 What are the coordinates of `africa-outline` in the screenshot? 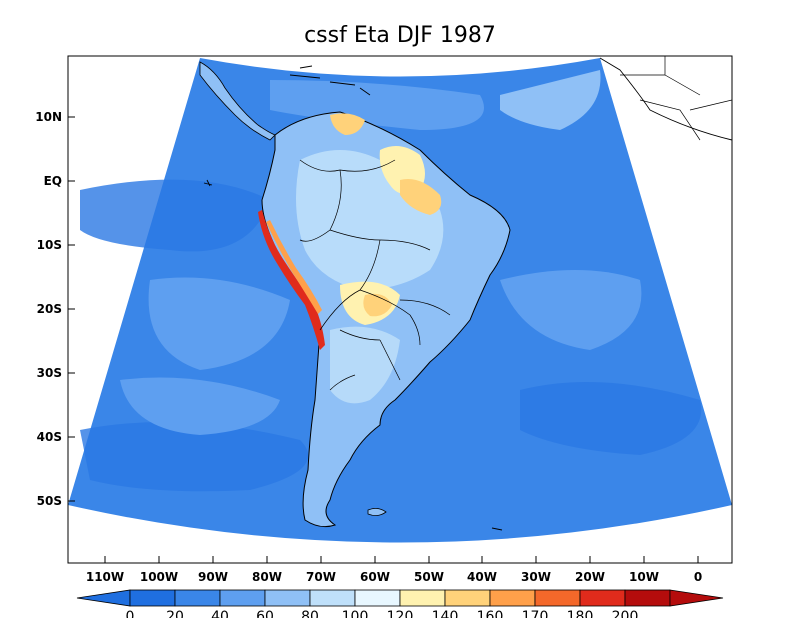 It's located at (665, 99).